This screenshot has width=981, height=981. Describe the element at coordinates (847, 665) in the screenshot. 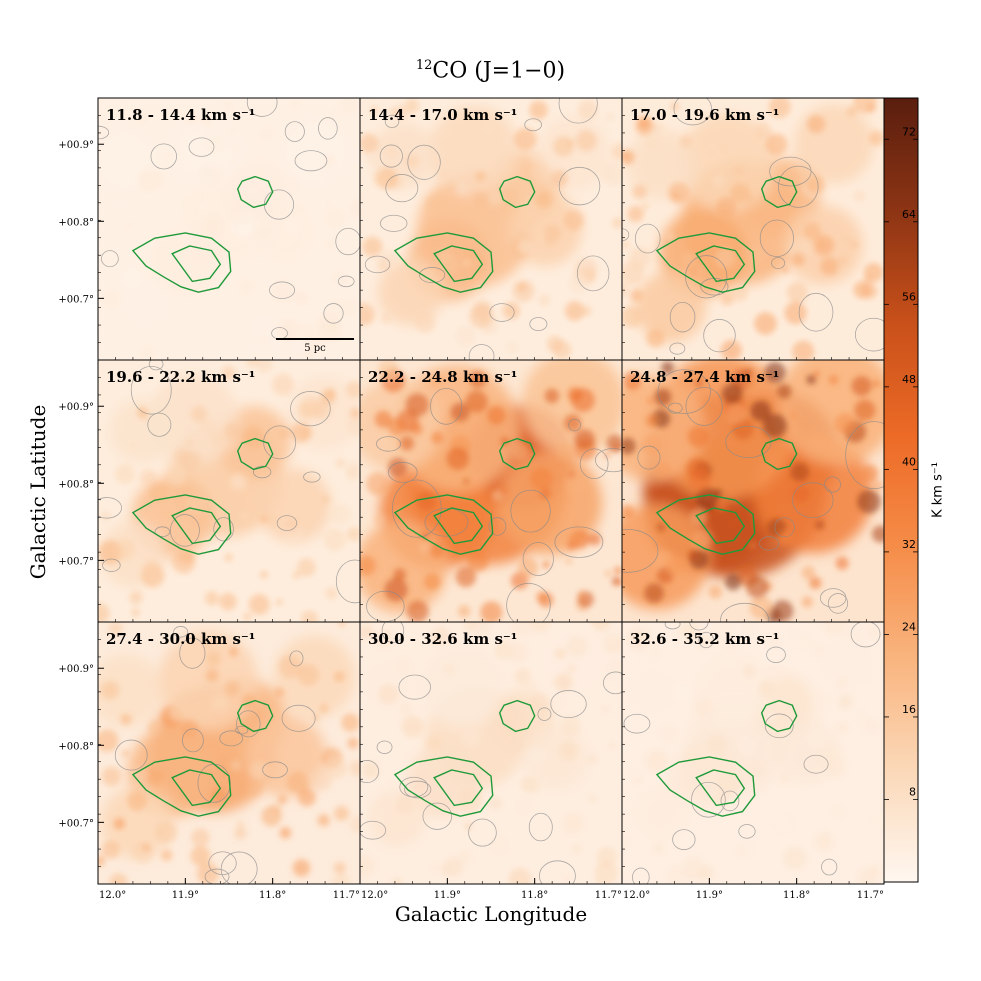

I see `emission-clump` at that location.